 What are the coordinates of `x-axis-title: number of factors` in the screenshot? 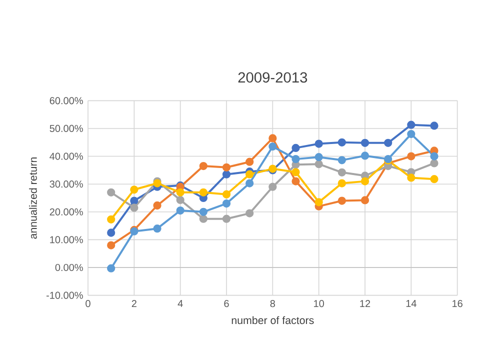 It's located at (273, 320).